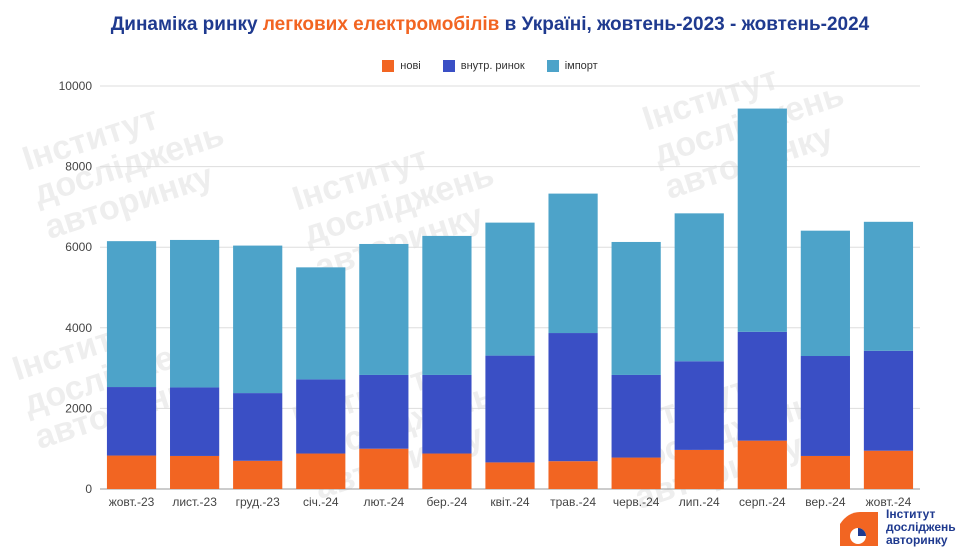 The image size is (980, 560). Describe the element at coordinates (132, 502) in the screenshot. I see `x-tick-label: жовт.-23` at that location.